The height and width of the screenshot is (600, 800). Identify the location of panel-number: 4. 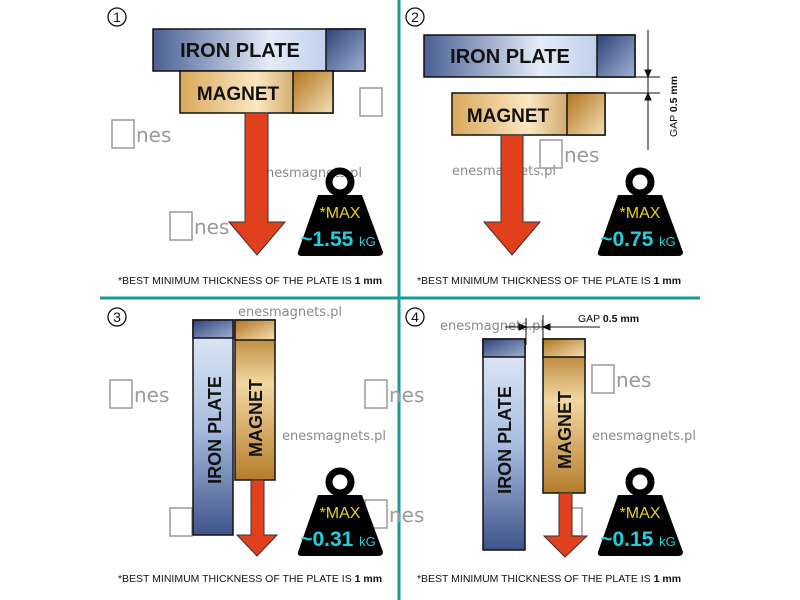
(415, 317).